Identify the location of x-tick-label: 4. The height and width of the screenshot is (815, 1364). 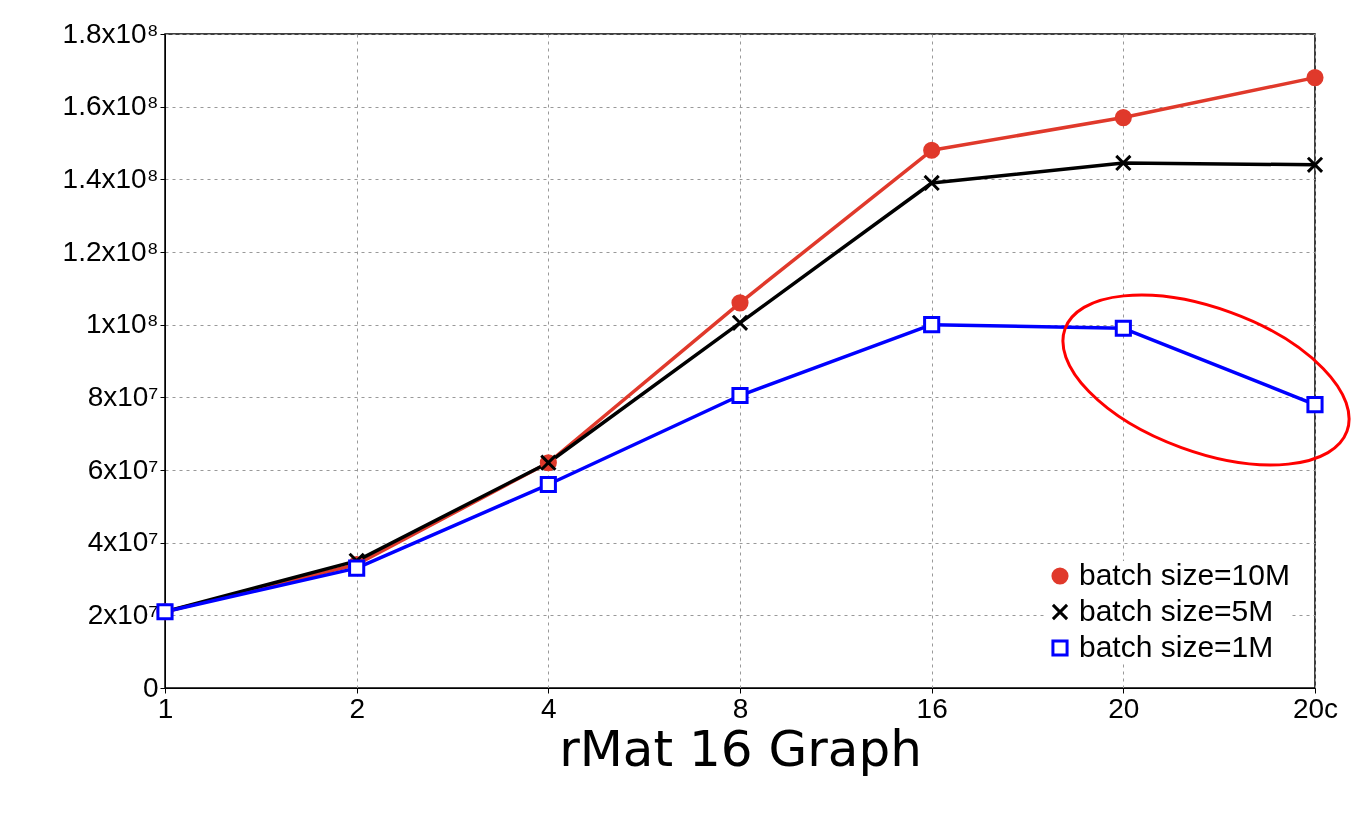
(549, 708).